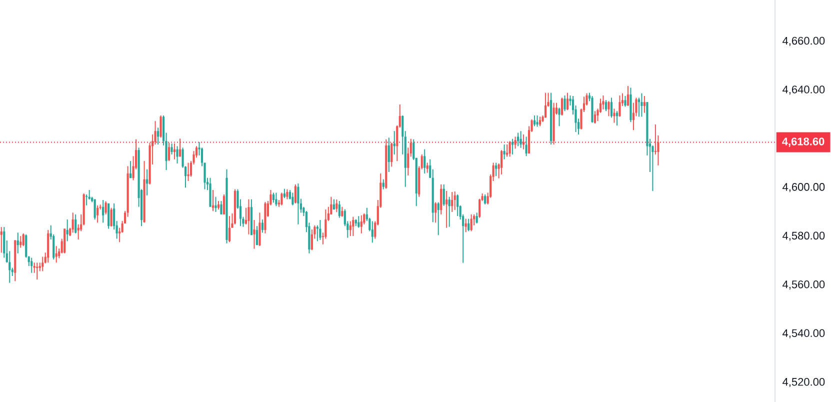  What do you see at coordinates (803, 187) in the screenshot?
I see `y-tick-label: 4,600.00` at bounding box center [803, 187].